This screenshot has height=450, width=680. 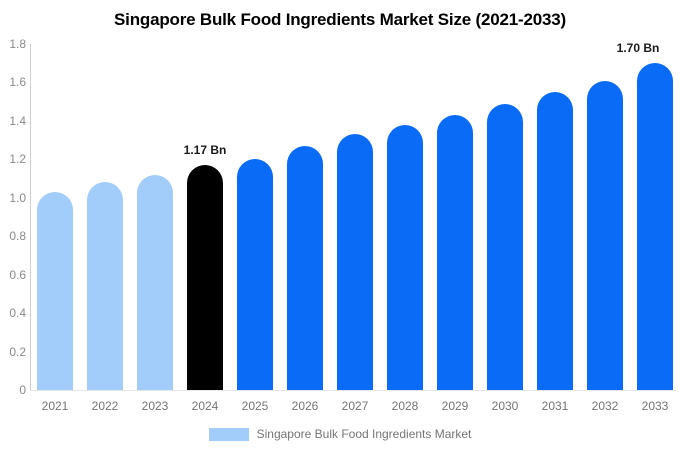 I want to click on bar-2025, so click(x=255, y=274).